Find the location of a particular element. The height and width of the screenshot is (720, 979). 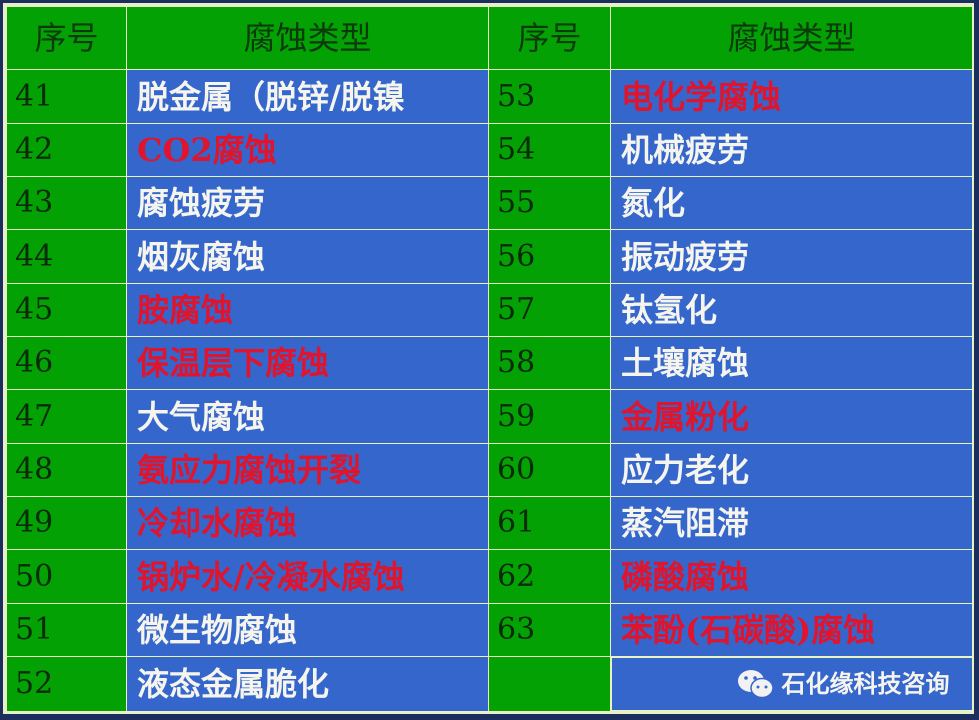

corrosion-type: 钛氢化 is located at coordinates (791, 310).